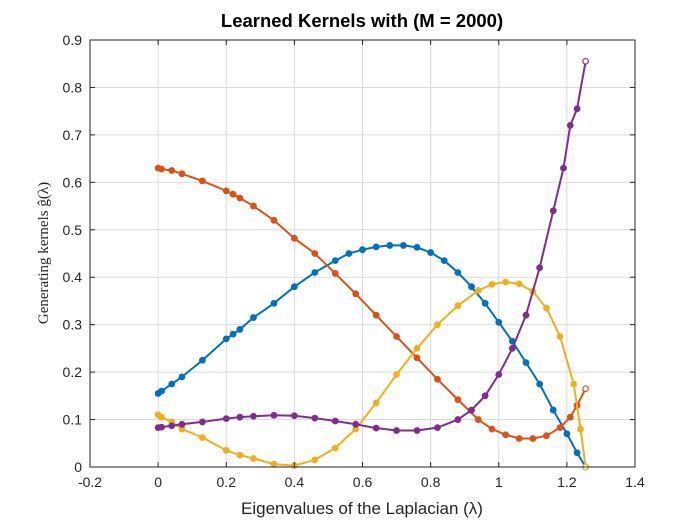 The height and width of the screenshot is (525, 700). Describe the element at coordinates (431, 482) in the screenshot. I see `x-tick-label: 0.8` at that location.